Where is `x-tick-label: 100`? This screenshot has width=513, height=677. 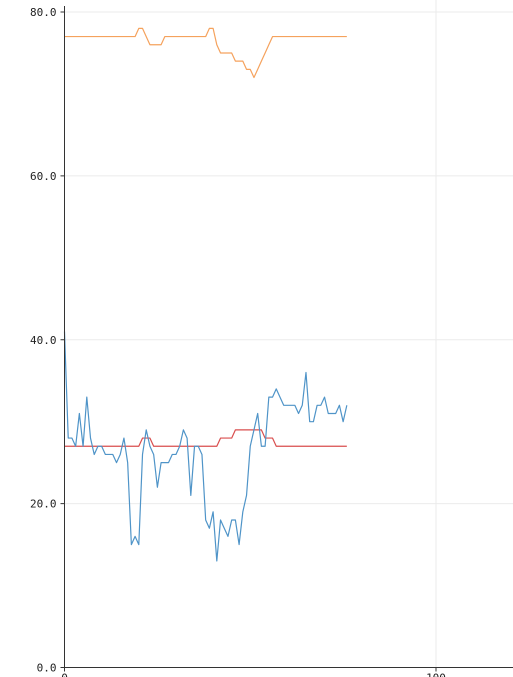
x-tick-label: 100 is located at coordinates (436, 674).